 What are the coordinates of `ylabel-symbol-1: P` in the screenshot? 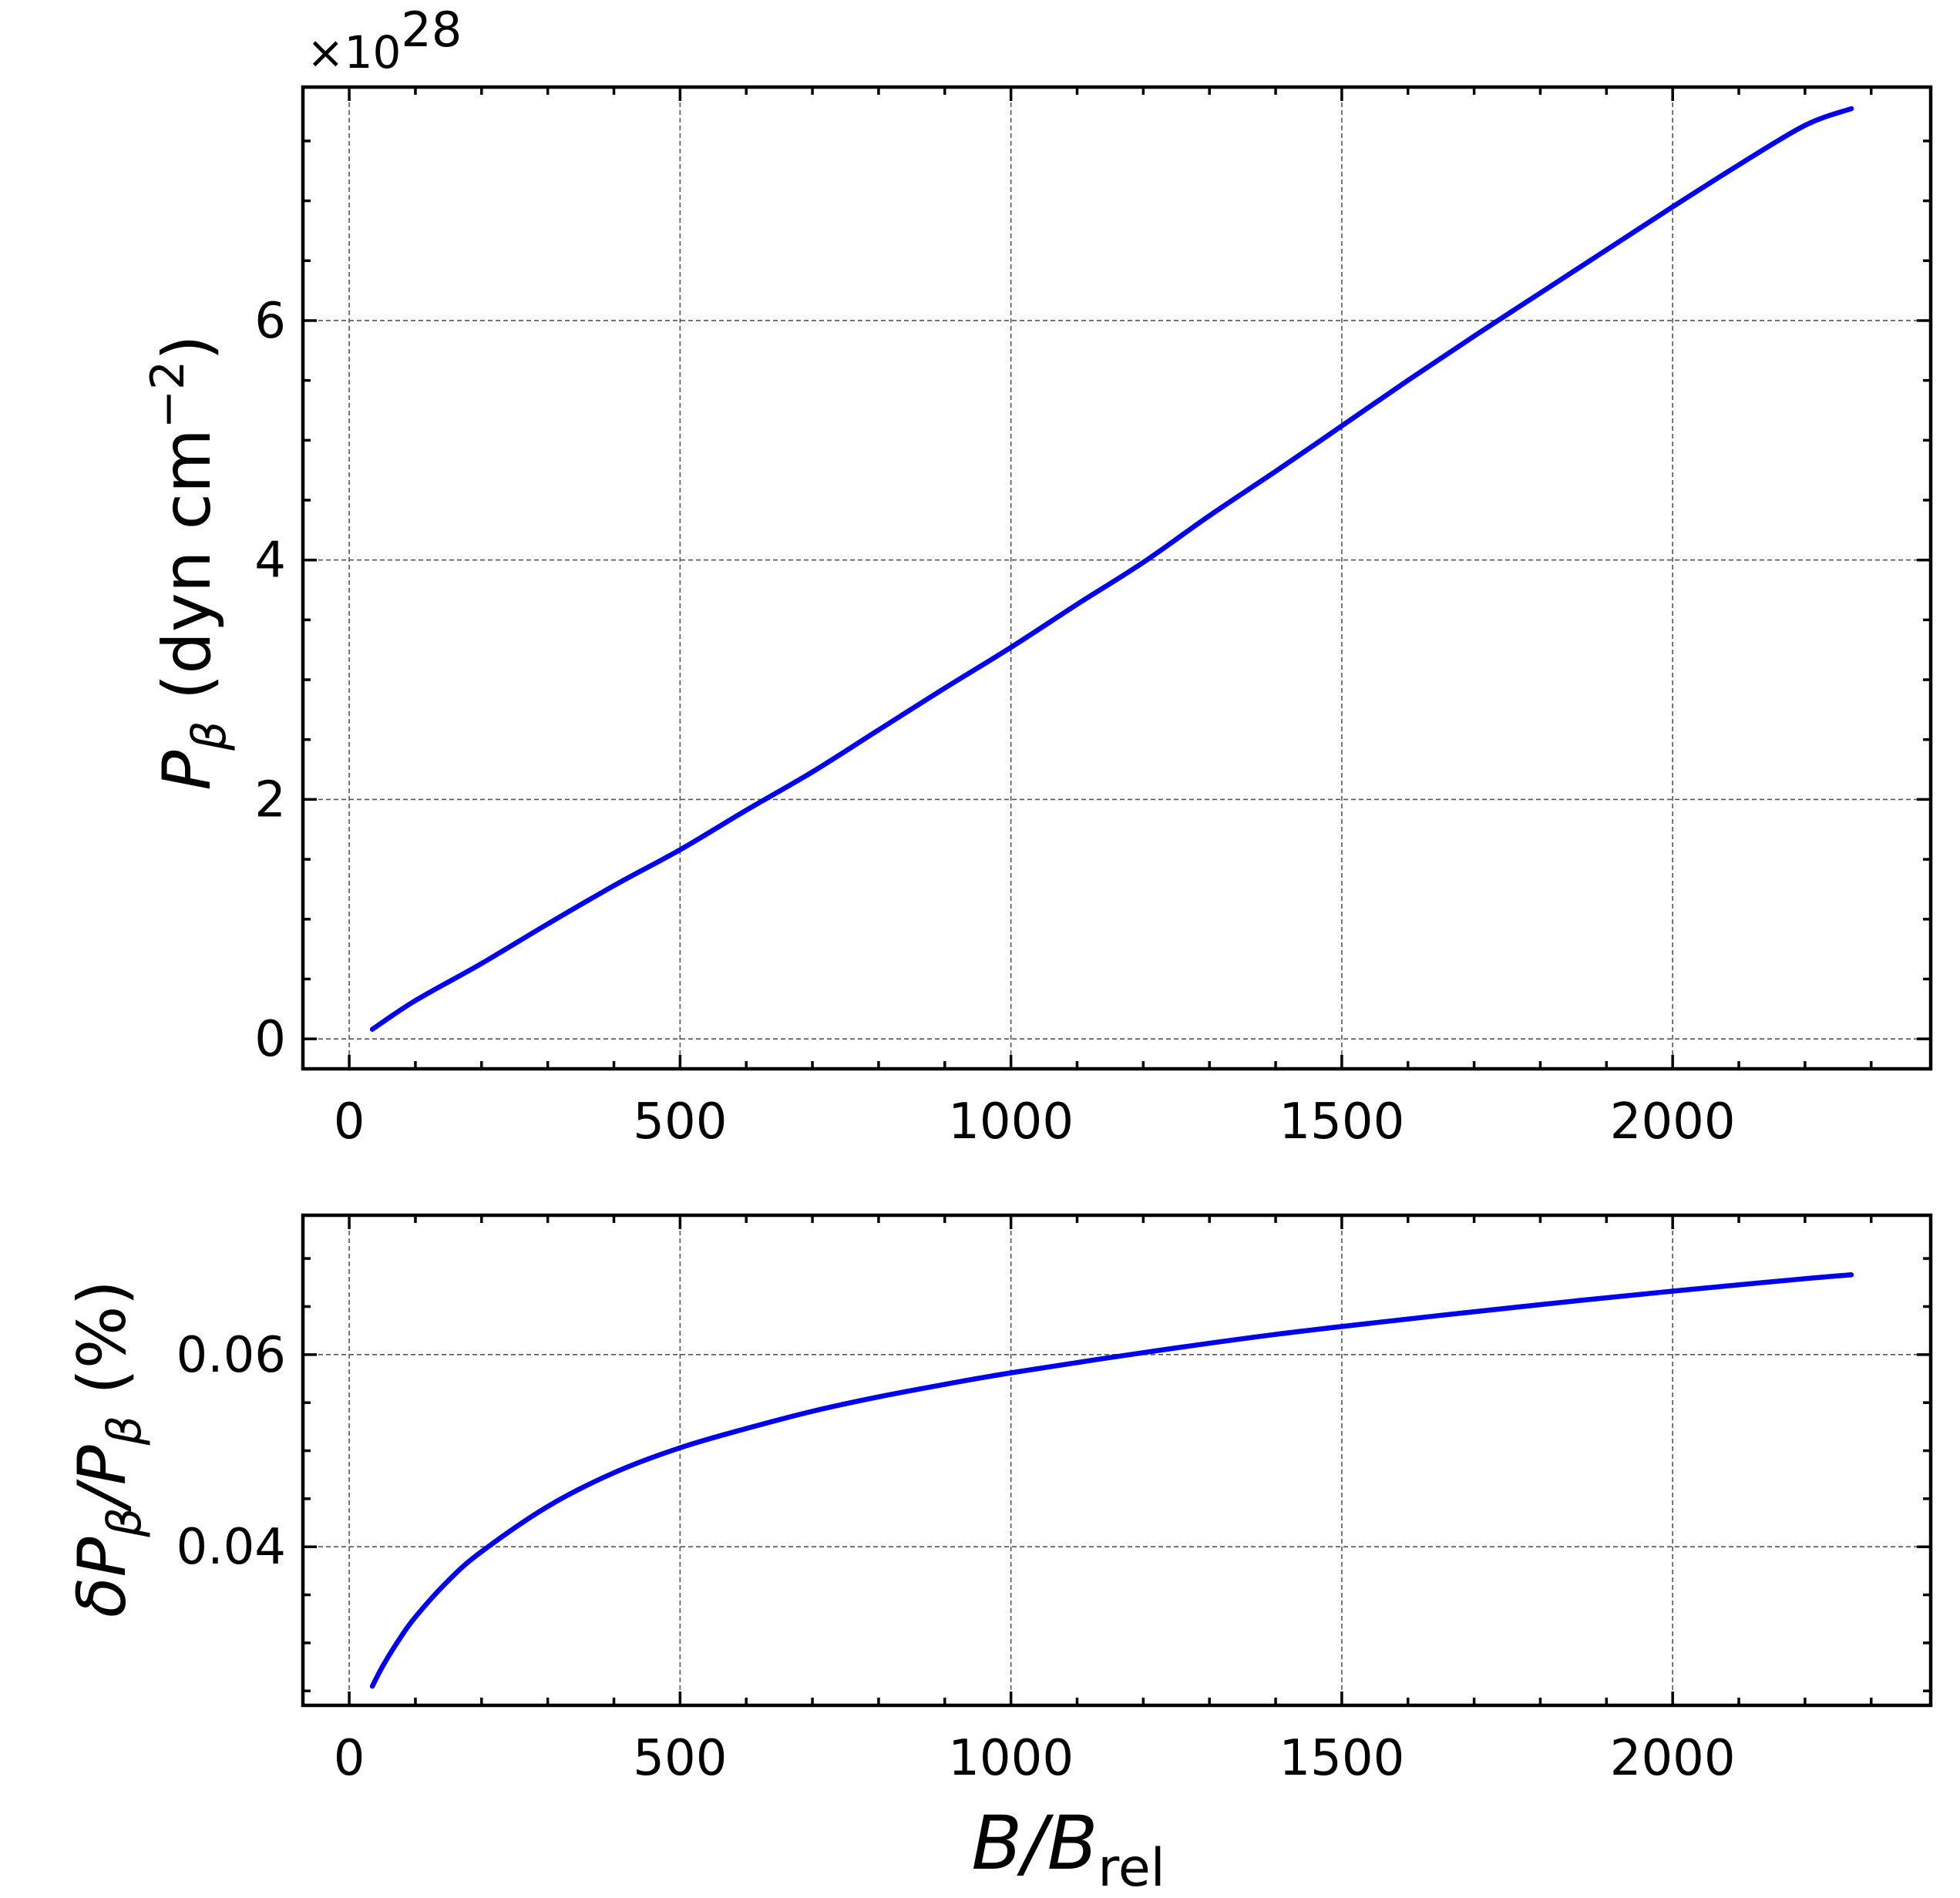 It's located at (102, 1557).